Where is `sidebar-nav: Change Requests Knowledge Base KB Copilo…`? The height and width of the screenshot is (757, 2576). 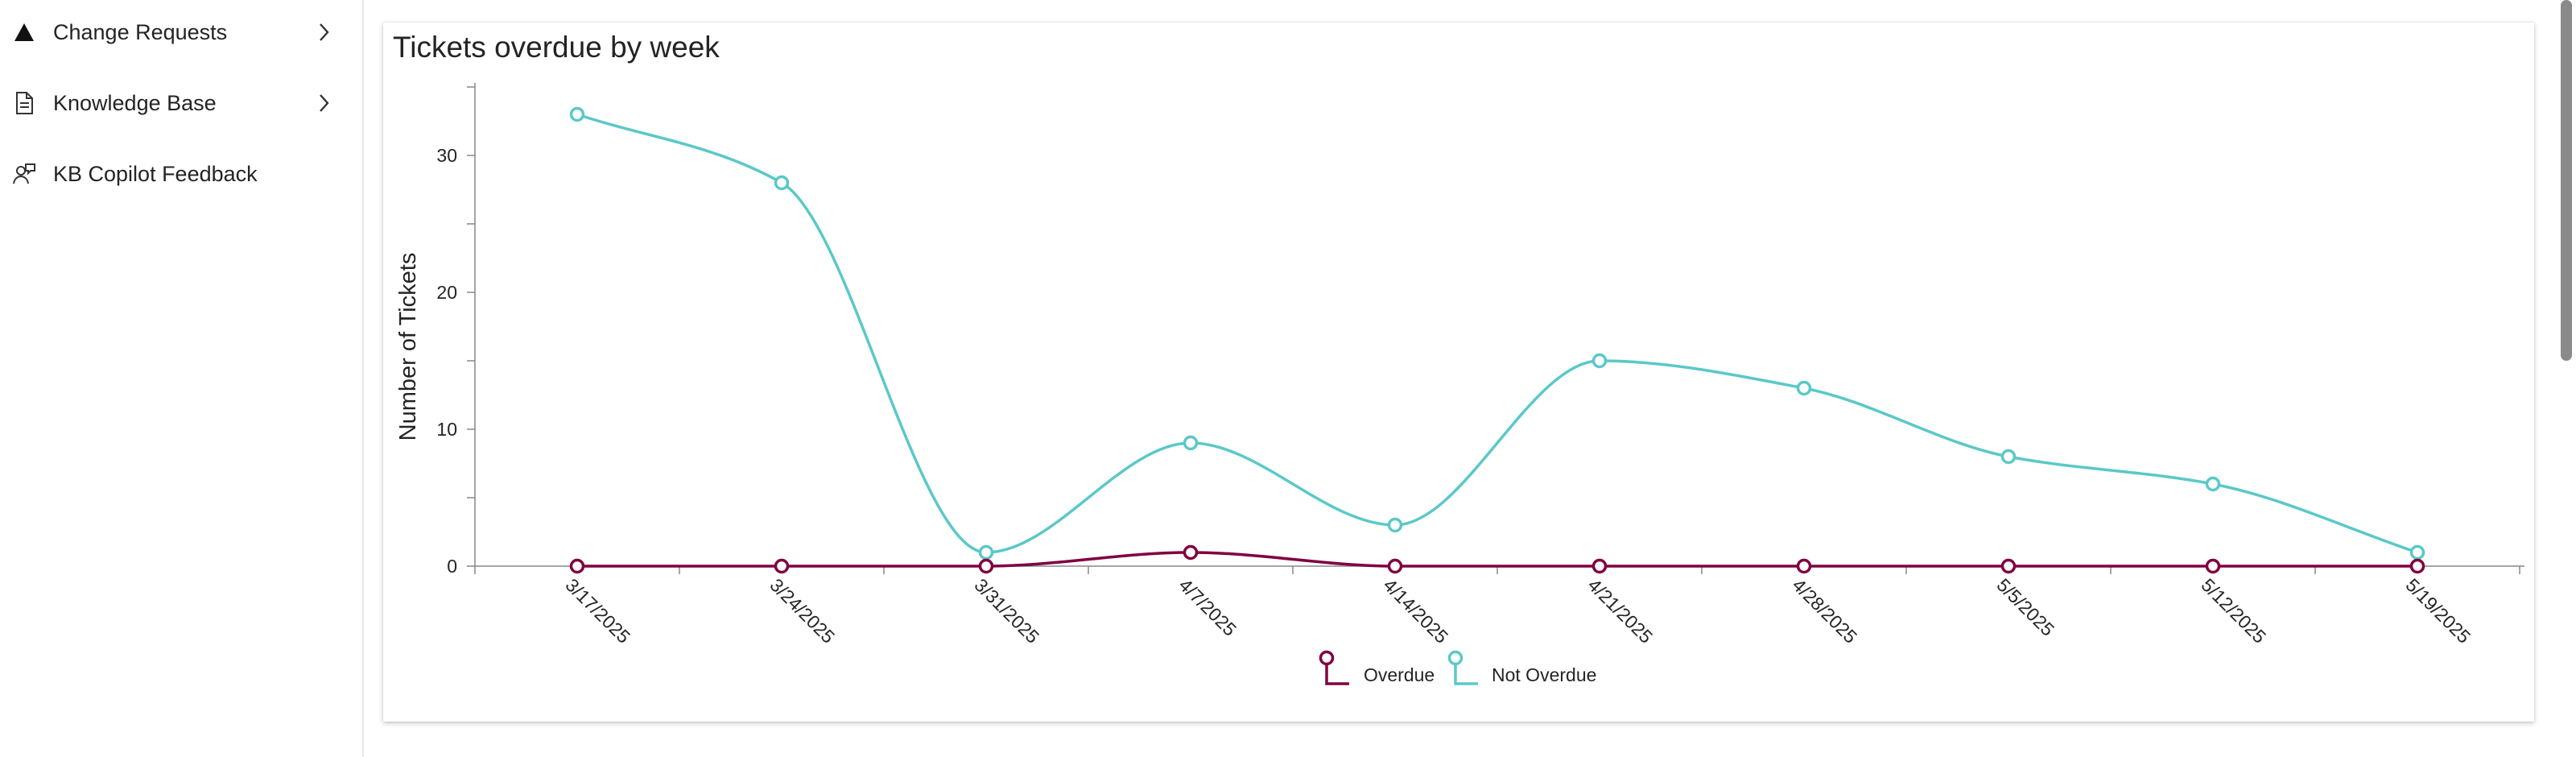
sidebar-nav: Change Requests Knowledge Base KB Copilo… is located at coordinates (182, 378).